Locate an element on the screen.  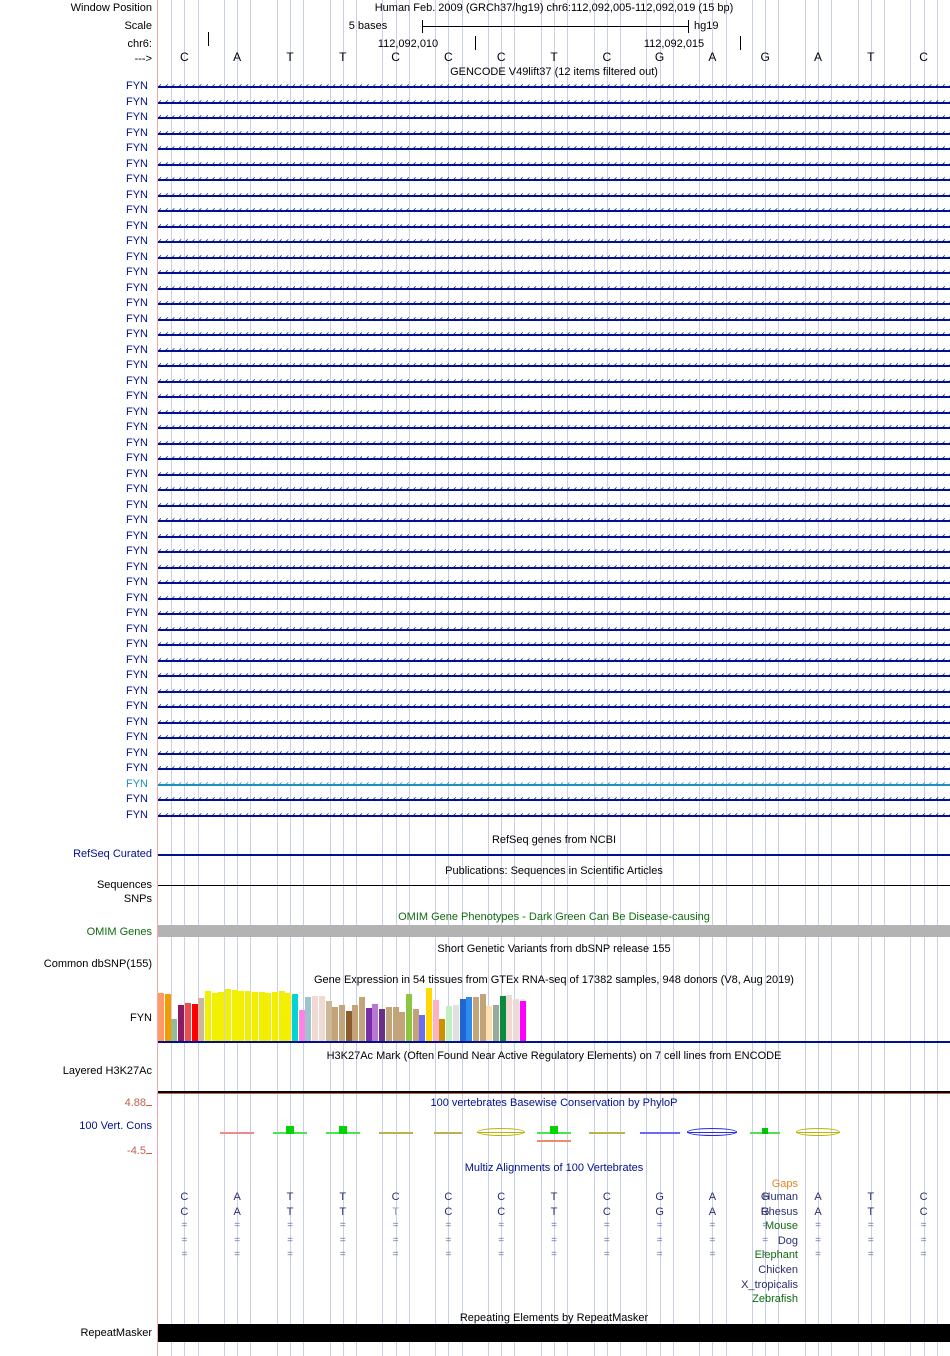
conservation-features is located at coordinates (554, 1130).